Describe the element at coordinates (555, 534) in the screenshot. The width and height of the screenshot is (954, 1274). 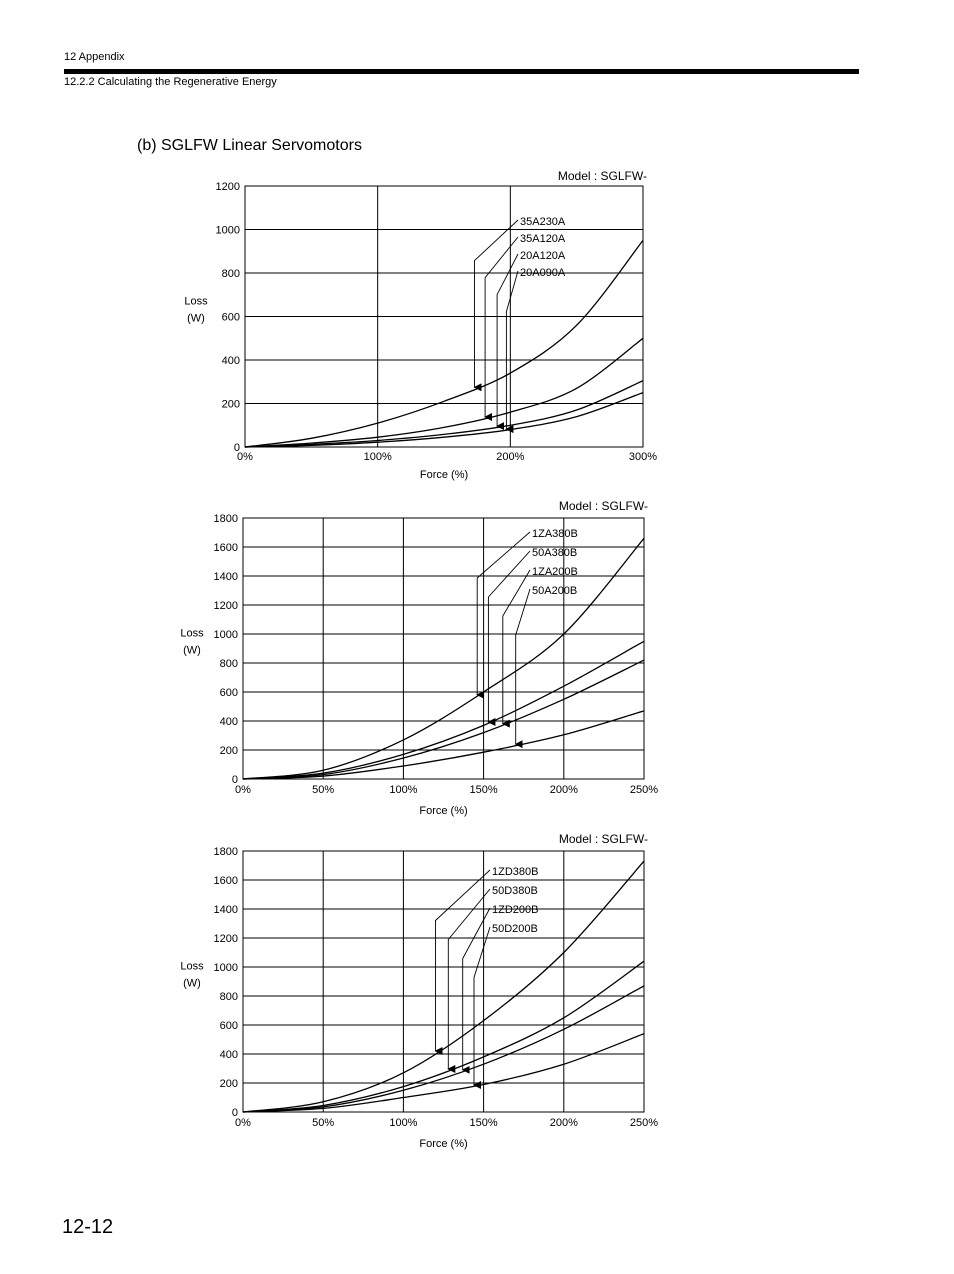
I see `series-label: 1ZA380B` at that location.